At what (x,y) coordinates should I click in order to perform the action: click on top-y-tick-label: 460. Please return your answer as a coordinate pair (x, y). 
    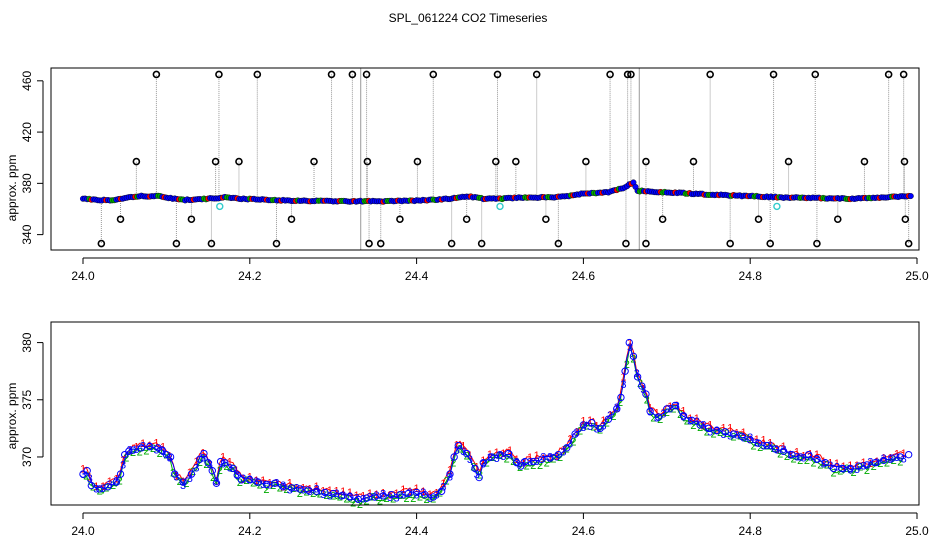
    Looking at the image, I should click on (27, 80).